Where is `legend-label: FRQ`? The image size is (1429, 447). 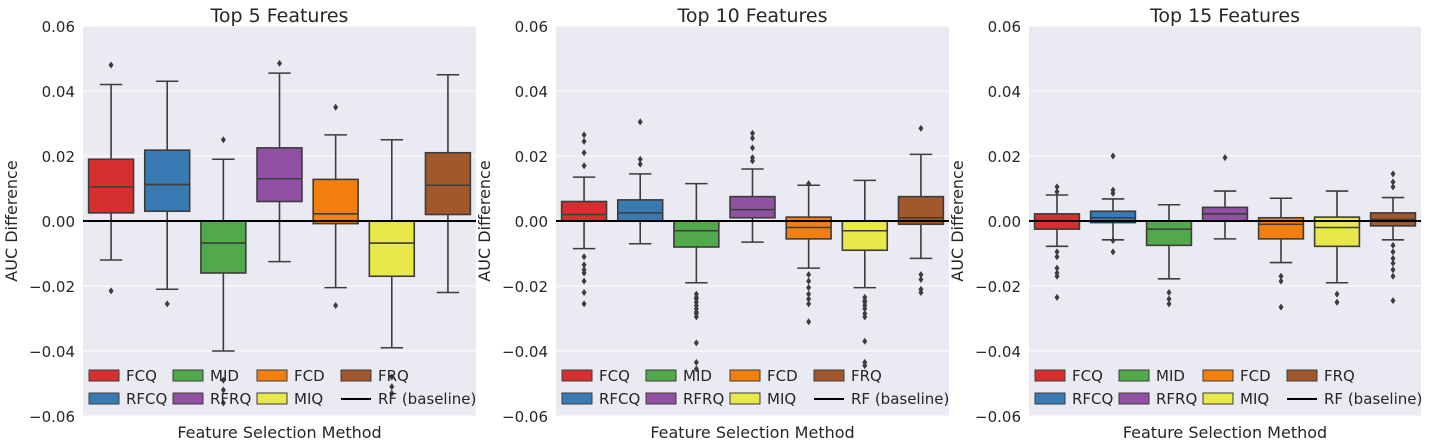 legend-label: FRQ is located at coordinates (393, 376).